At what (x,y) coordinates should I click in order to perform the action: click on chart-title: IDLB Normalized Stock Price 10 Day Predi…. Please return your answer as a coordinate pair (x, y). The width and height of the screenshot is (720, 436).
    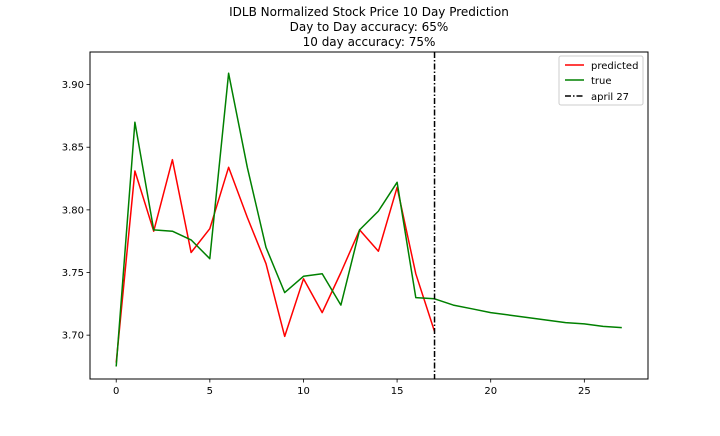
    Looking at the image, I should click on (369, 27).